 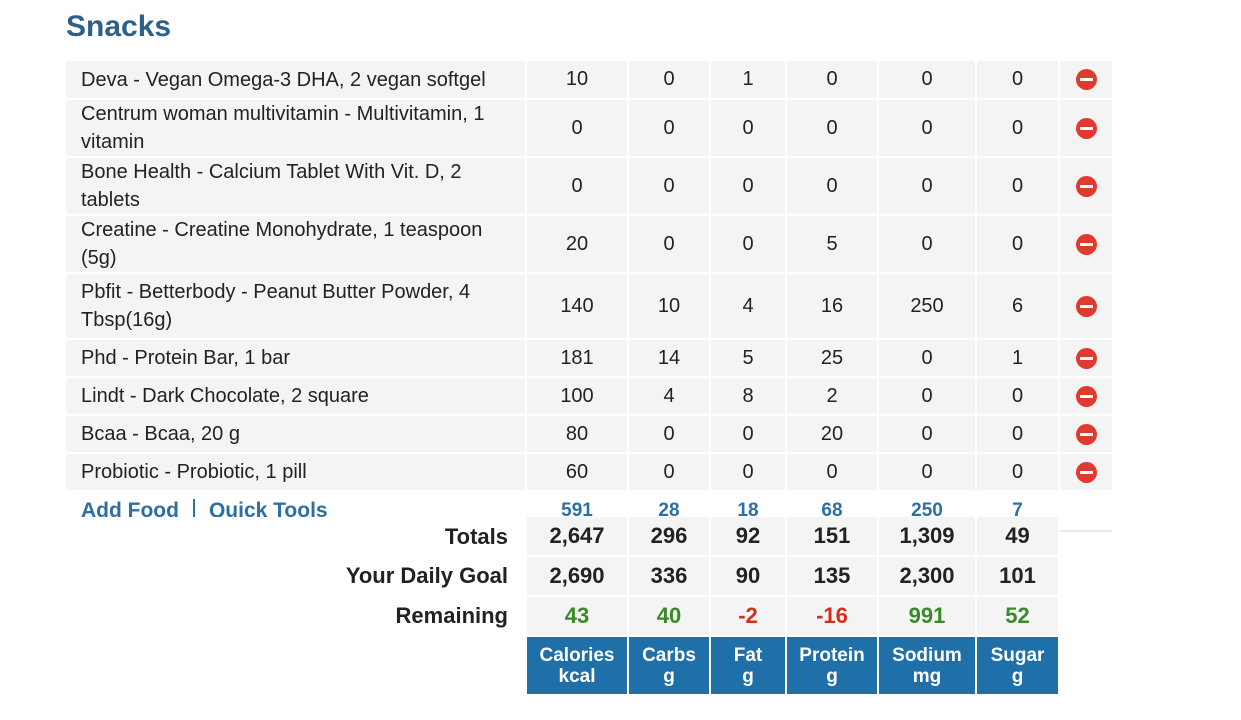 I want to click on header-protein: Protein g, so click(x=832, y=665).